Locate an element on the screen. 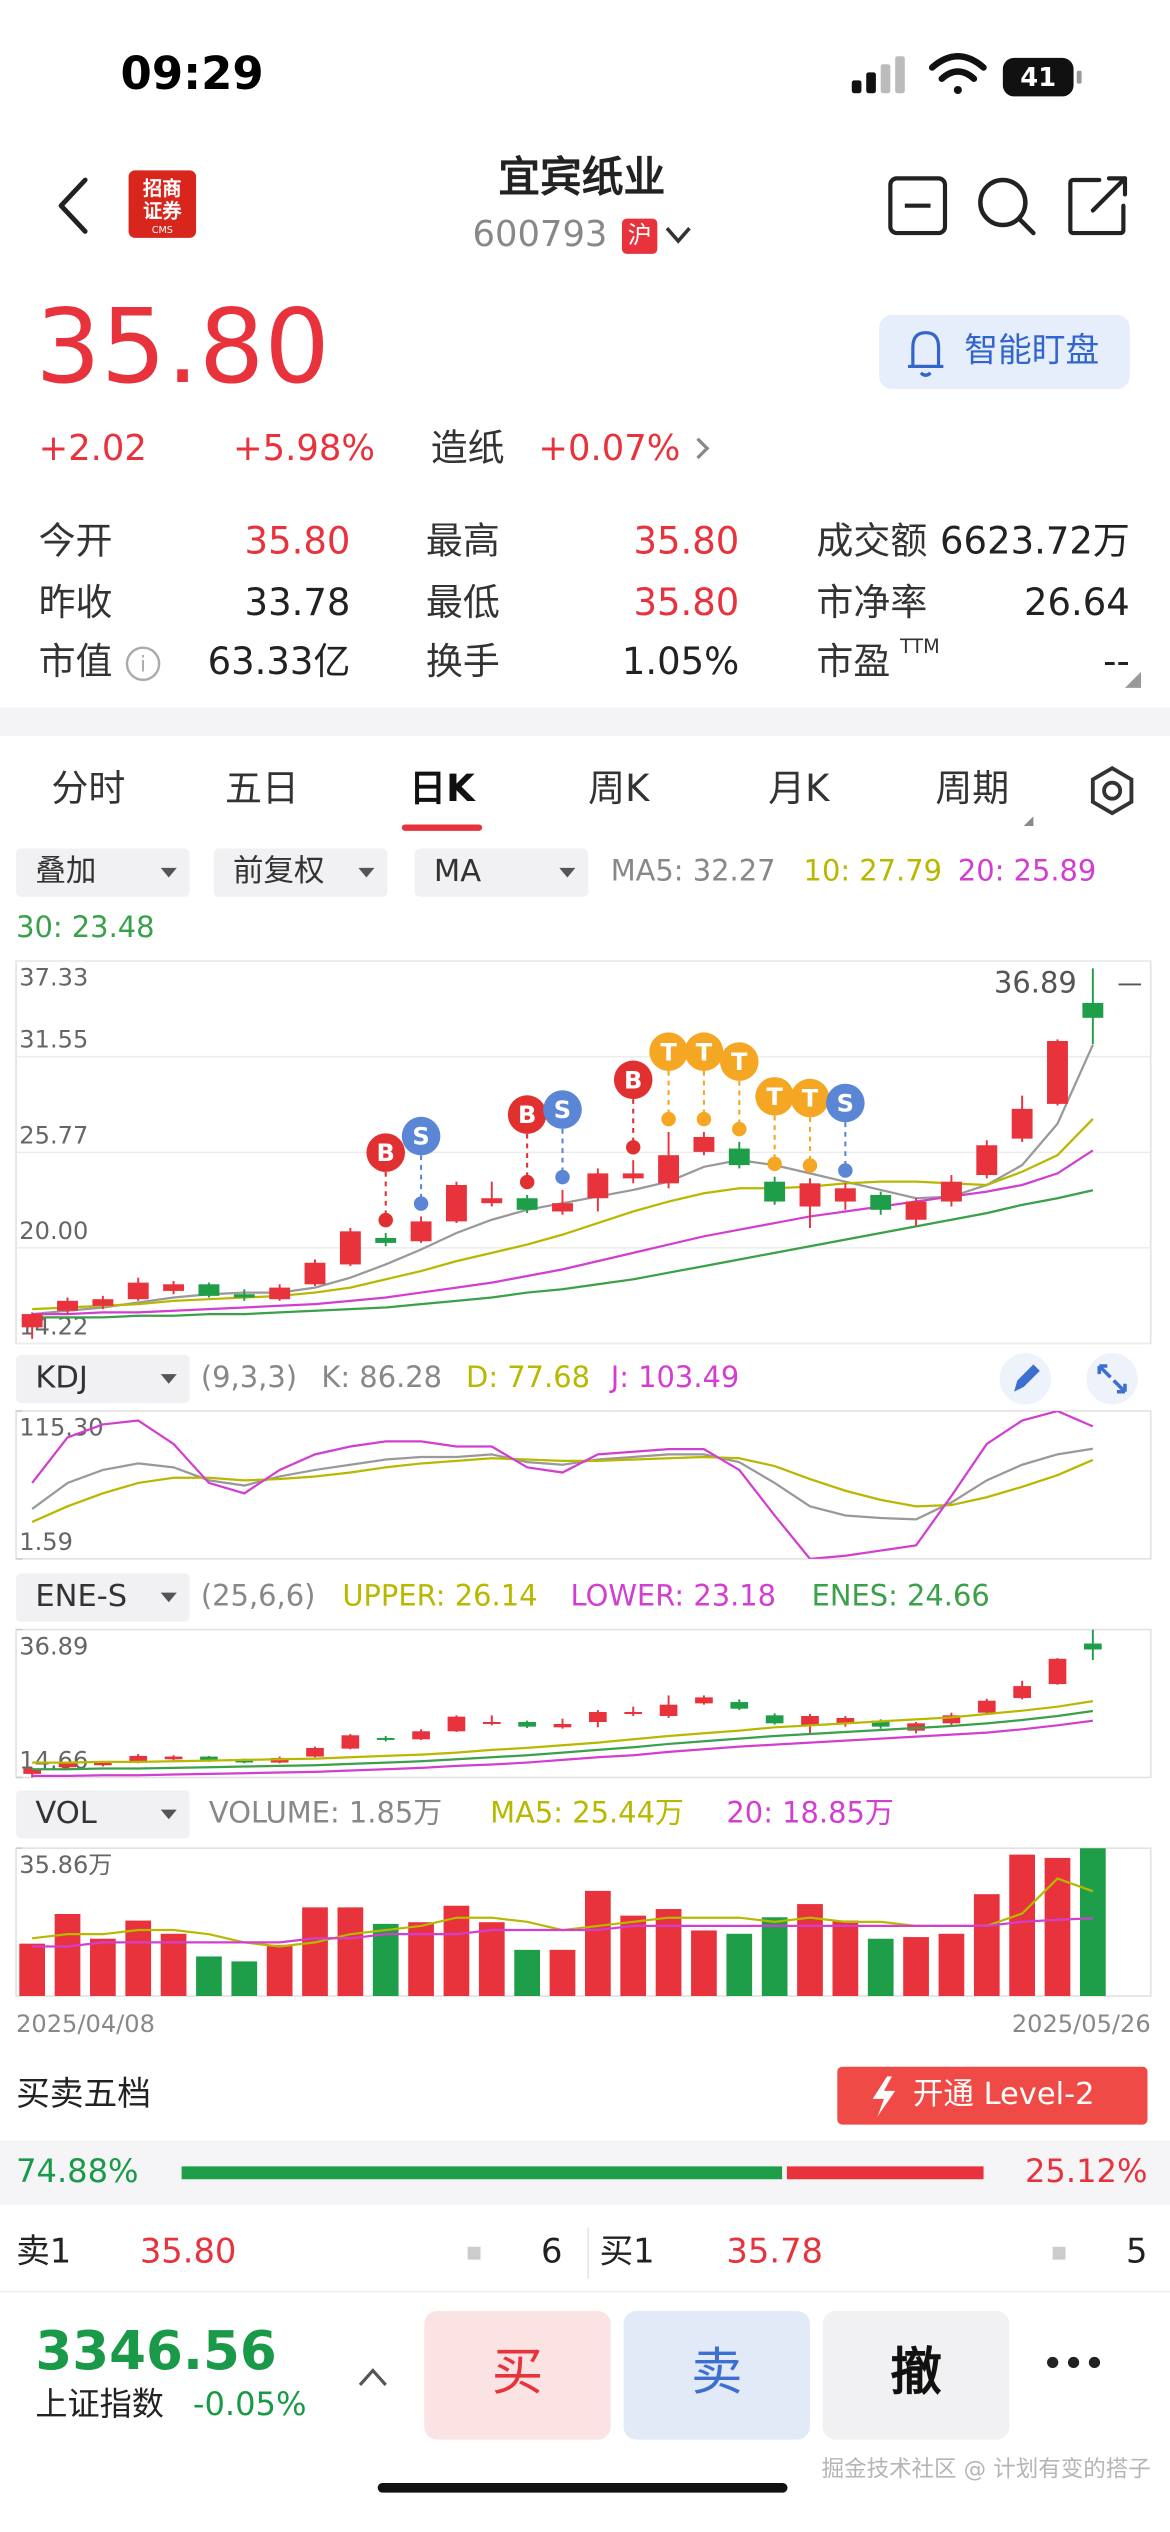 This screenshot has height=2532, width=1170. legend-entry: LOWER: 23.18 is located at coordinates (674, 1595).